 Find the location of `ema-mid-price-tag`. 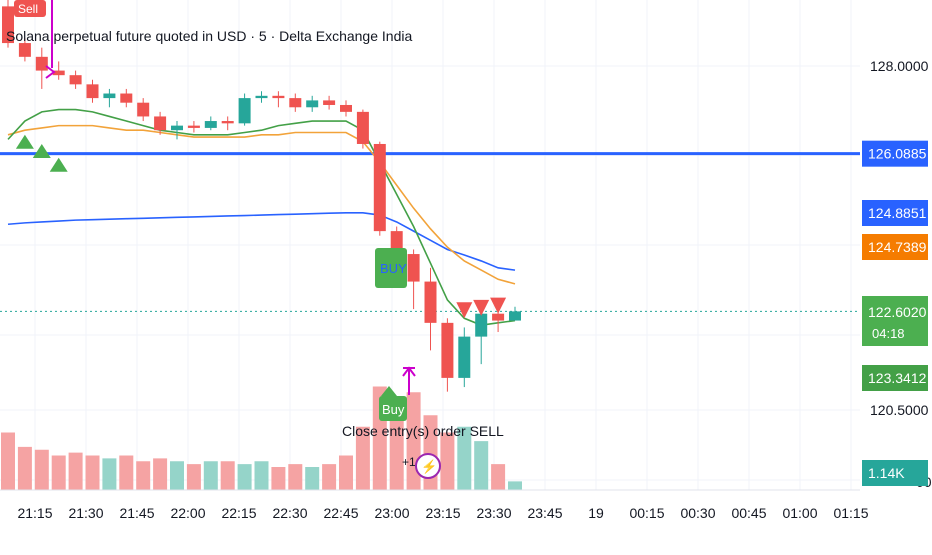

ema-mid-price-tag is located at coordinates (895, 247).